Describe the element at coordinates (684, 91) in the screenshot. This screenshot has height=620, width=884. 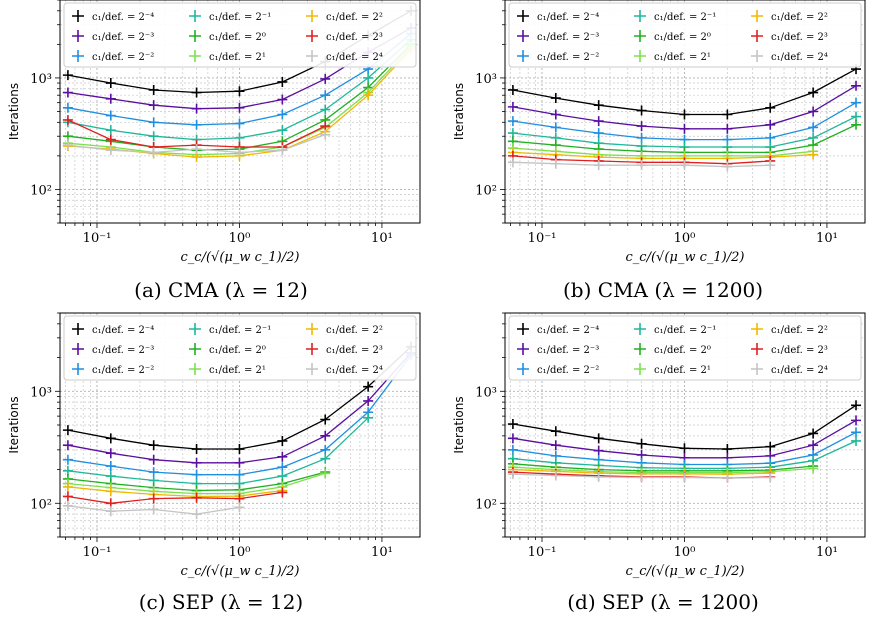
I see `series-line` at that location.